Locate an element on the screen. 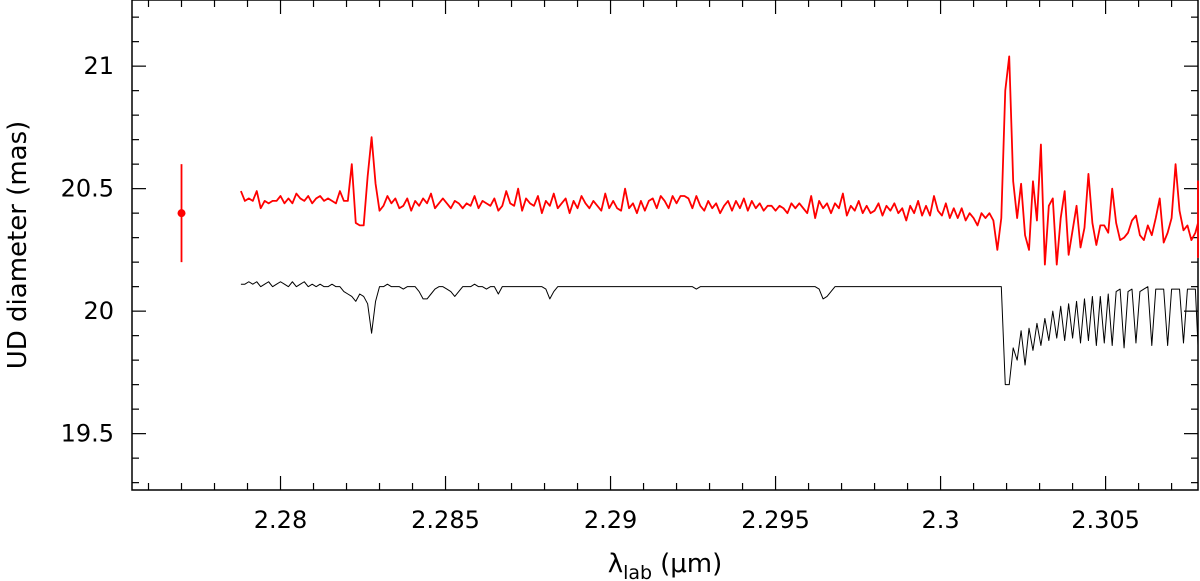 This screenshot has height=581, width=1200. x-tick-label: 2.285 is located at coordinates (445, 520).